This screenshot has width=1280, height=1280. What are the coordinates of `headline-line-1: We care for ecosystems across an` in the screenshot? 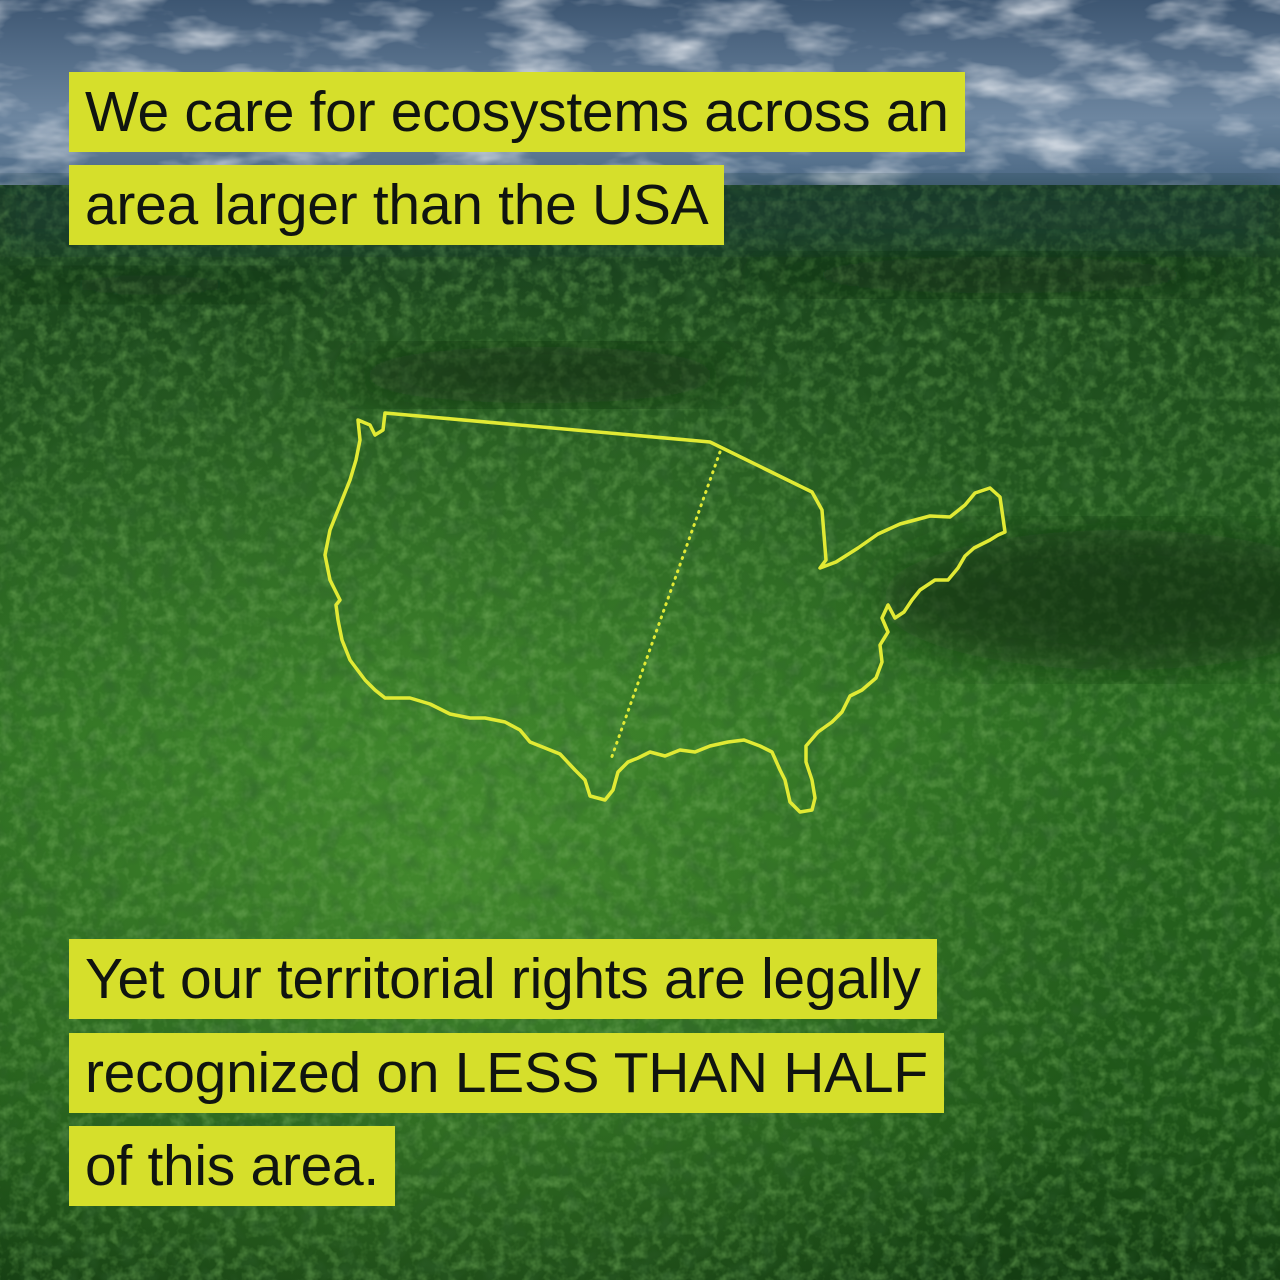 It's located at (517, 112).